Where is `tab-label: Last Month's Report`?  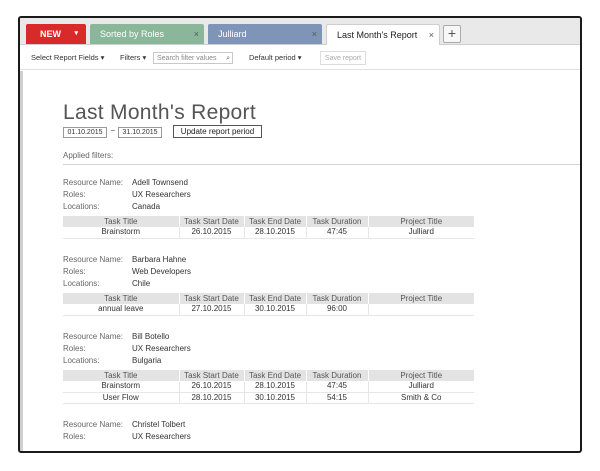
tab-label: Last Month's Report is located at coordinates (377, 35).